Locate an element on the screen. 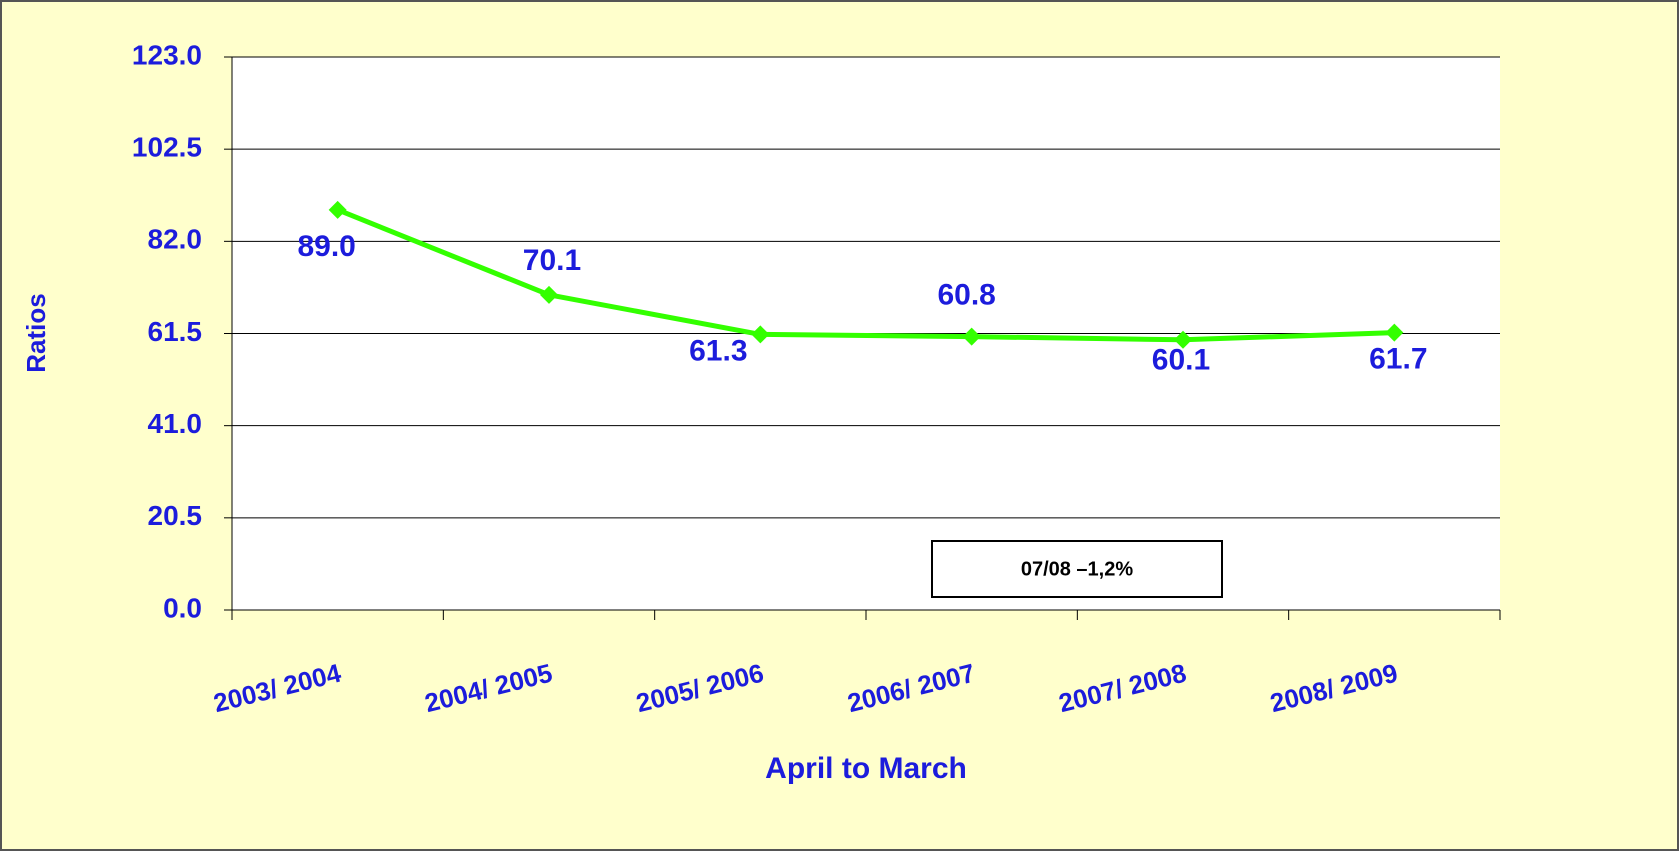 The width and height of the screenshot is (1679, 851). data-label: 60.8 is located at coordinates (966, 295).